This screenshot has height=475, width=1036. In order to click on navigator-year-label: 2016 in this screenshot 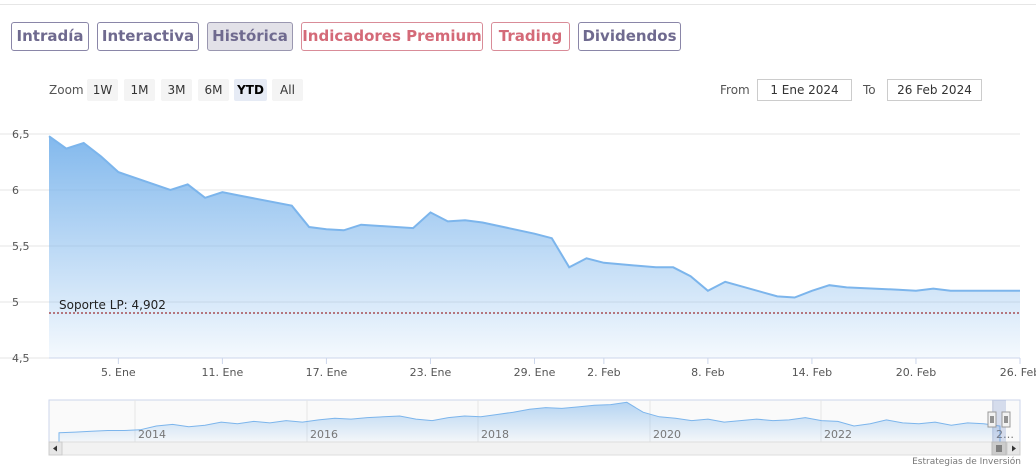, I will do `click(324, 434)`.